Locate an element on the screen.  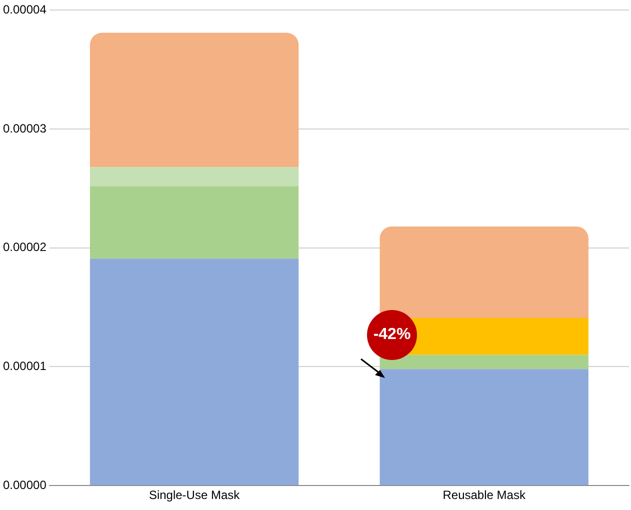
annotation: -42% is located at coordinates (392, 335).